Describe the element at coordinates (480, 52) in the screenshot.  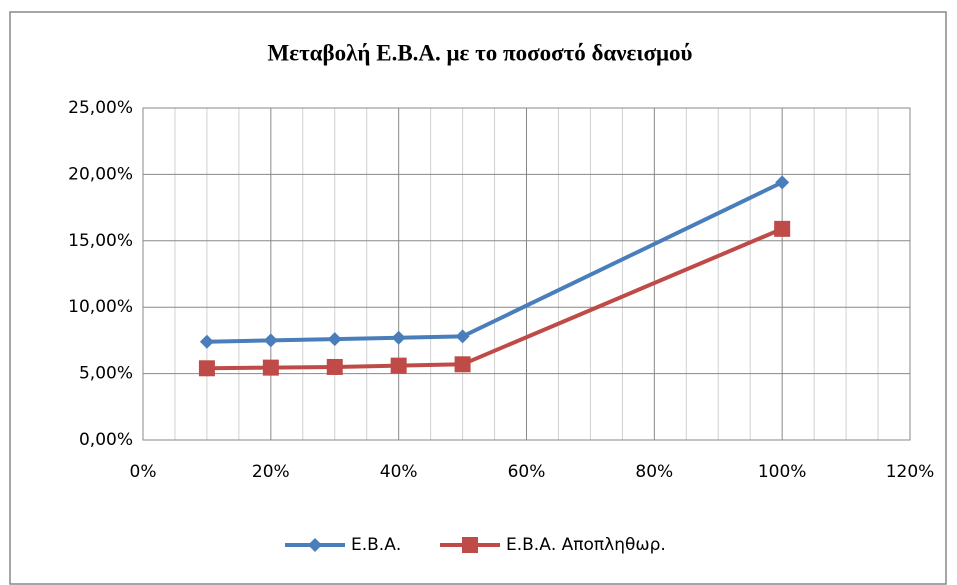
I see `chart-title: Μεταβολή Ε.Β.Α. με το ποσοστό δανεισμού` at that location.